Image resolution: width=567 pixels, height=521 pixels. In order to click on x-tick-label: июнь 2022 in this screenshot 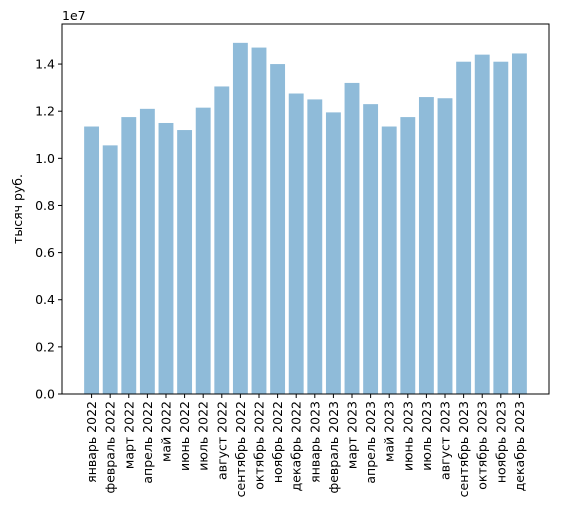, I will do `click(184, 436)`.